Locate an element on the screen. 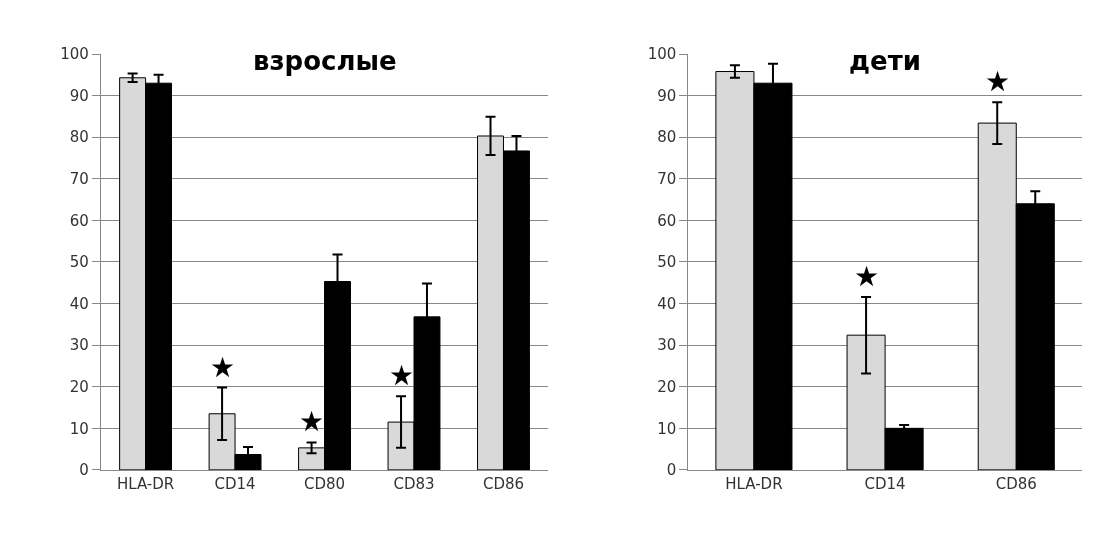 Image resolution: width=1108 pixels, height=539 pixels. chart-title: взрослые is located at coordinates (325, 61).